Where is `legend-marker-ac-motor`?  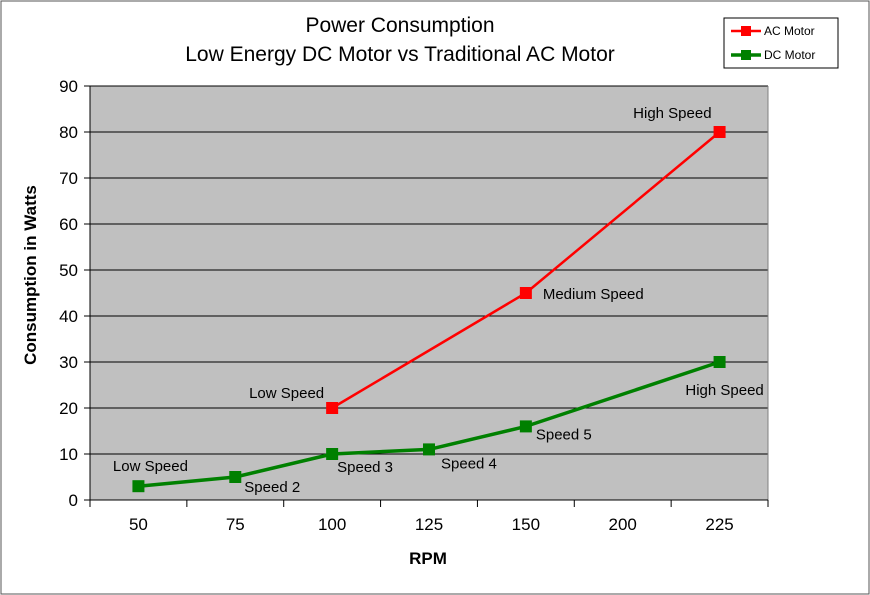 legend-marker-ac-motor is located at coordinates (746, 31).